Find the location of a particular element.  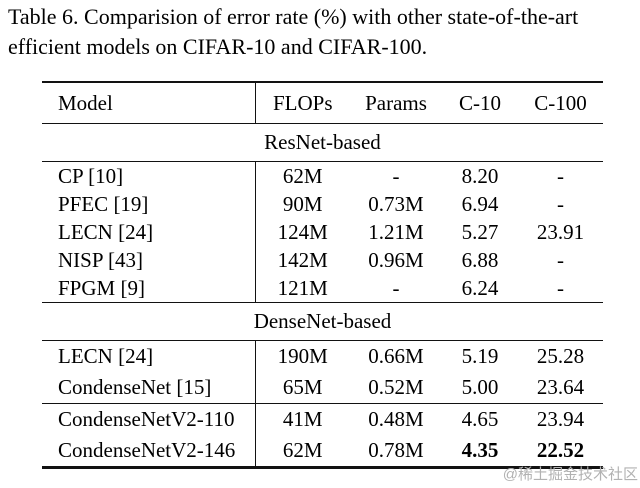

table-row: PFEC [19] 90M 0.73M 6.94 - is located at coordinates (322, 204).